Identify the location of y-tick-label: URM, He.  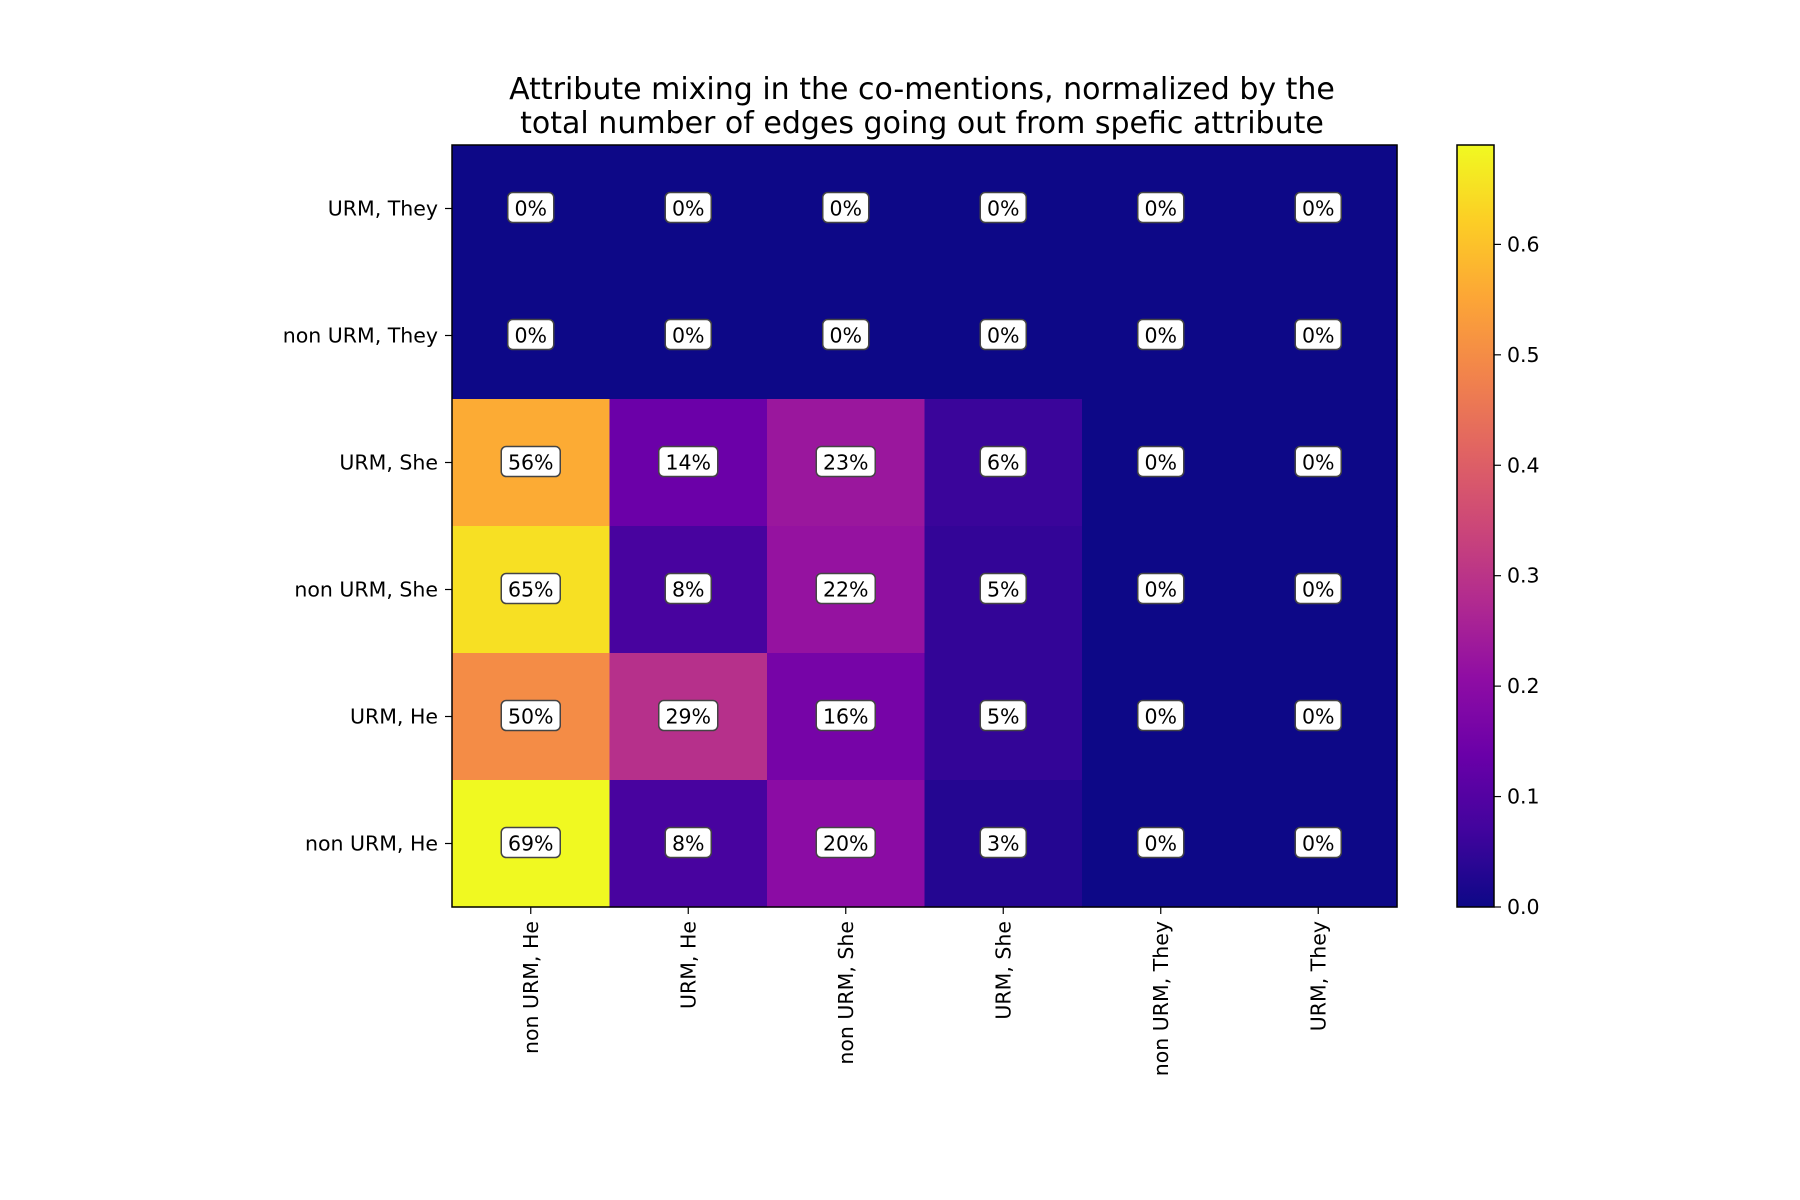
(394, 717).